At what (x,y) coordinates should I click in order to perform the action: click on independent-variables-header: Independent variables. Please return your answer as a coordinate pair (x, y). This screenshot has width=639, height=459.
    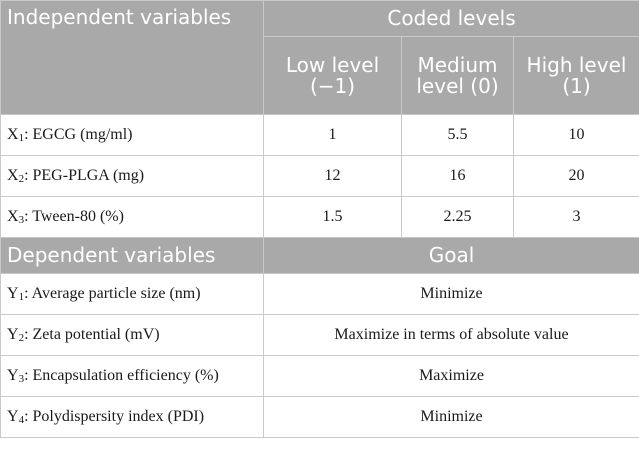
    Looking at the image, I should click on (132, 57).